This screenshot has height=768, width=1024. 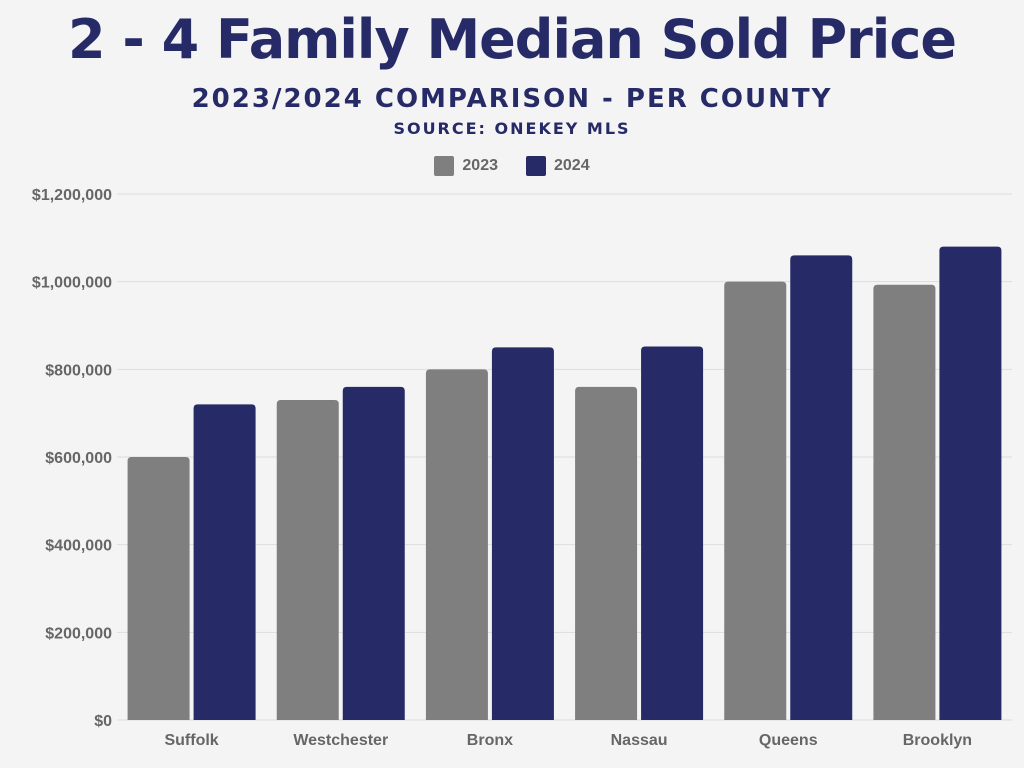 I want to click on chart-title: 2 - 4 Family Median Sold Price, so click(x=512, y=39).